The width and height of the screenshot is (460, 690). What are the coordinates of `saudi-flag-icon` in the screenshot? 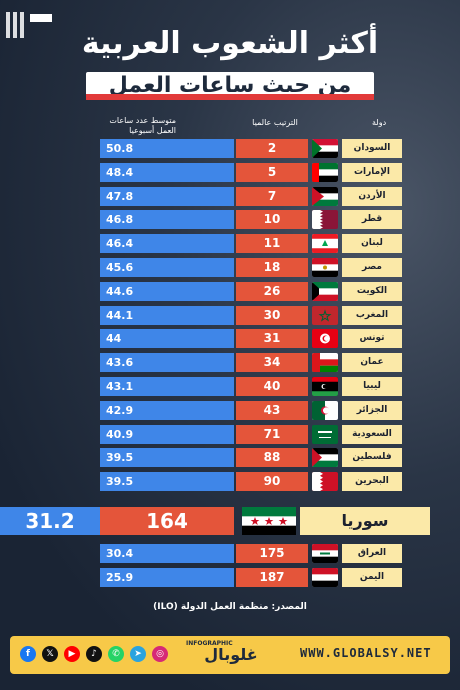 It's located at (325, 434).